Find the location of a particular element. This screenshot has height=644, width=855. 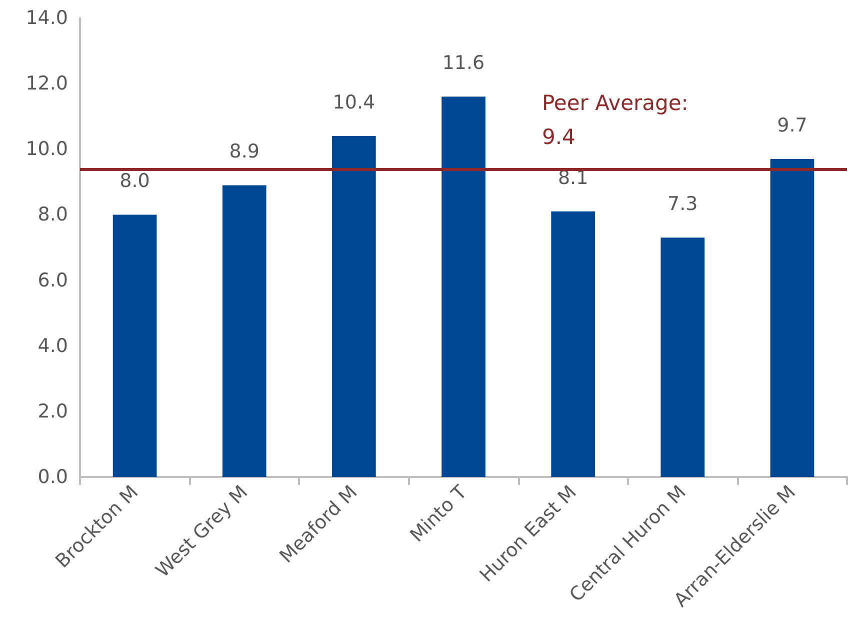

y-tick-label: 12.0 is located at coordinates (47, 83).